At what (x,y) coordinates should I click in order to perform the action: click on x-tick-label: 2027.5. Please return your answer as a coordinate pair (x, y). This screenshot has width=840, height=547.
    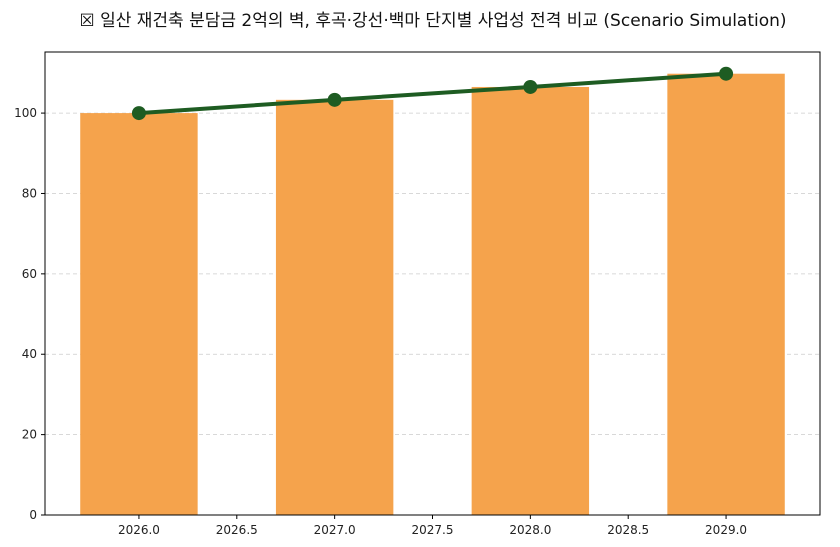
    Looking at the image, I should click on (433, 530).